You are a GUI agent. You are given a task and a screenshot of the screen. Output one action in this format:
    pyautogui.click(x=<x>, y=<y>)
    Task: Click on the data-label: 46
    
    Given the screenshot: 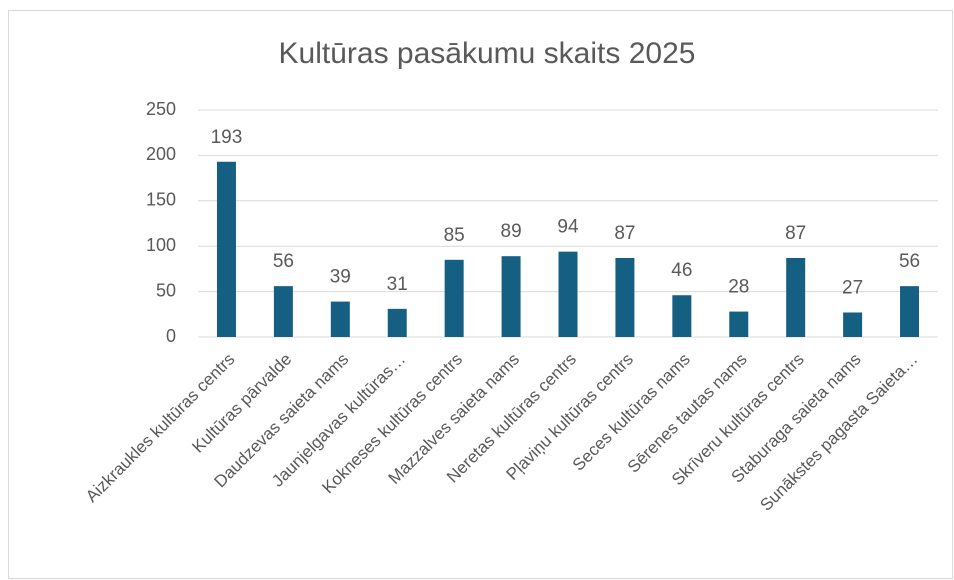 What is the action you would take?
    pyautogui.click(x=681, y=270)
    